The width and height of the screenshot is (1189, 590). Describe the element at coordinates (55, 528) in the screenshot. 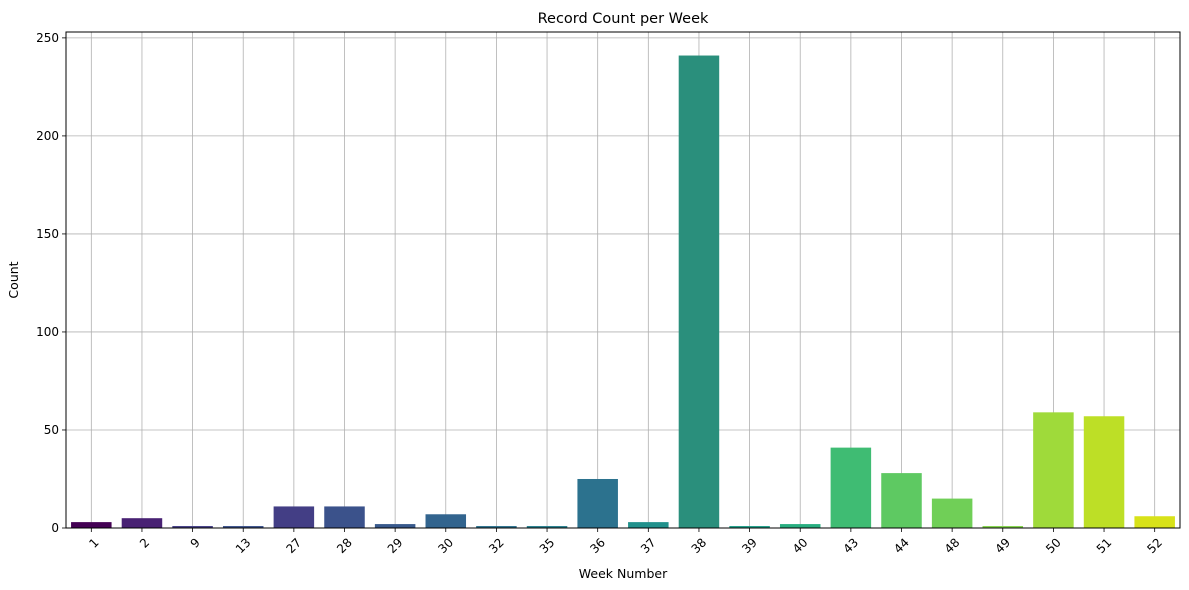

I see `y-tick-label: 0` at that location.